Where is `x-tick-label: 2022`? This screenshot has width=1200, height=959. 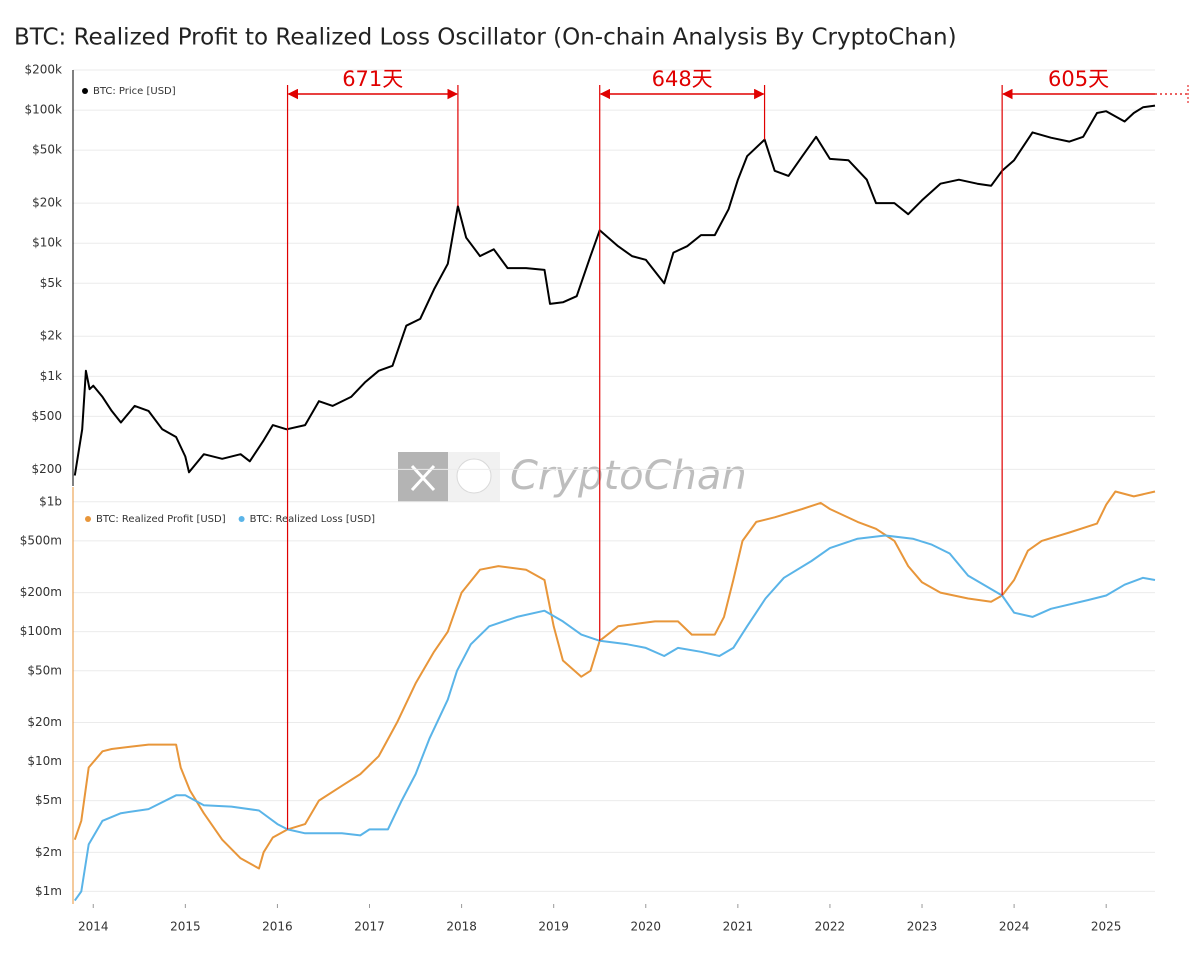
x-tick-label: 2022 is located at coordinates (830, 927).